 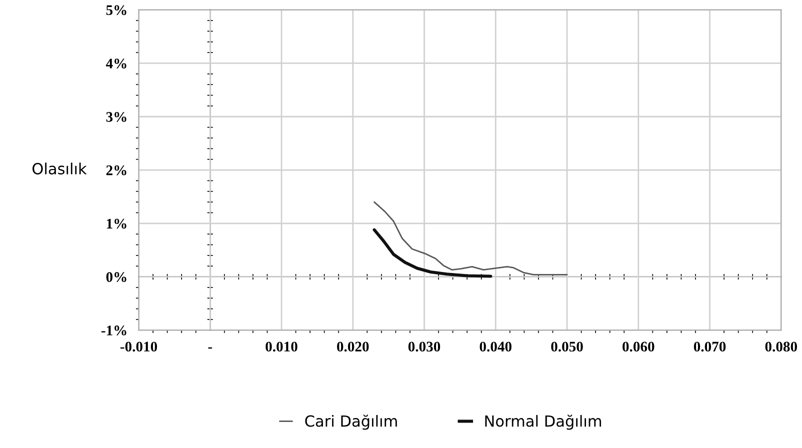 I want to click on x-tick-label: 0.010, so click(x=282, y=347).